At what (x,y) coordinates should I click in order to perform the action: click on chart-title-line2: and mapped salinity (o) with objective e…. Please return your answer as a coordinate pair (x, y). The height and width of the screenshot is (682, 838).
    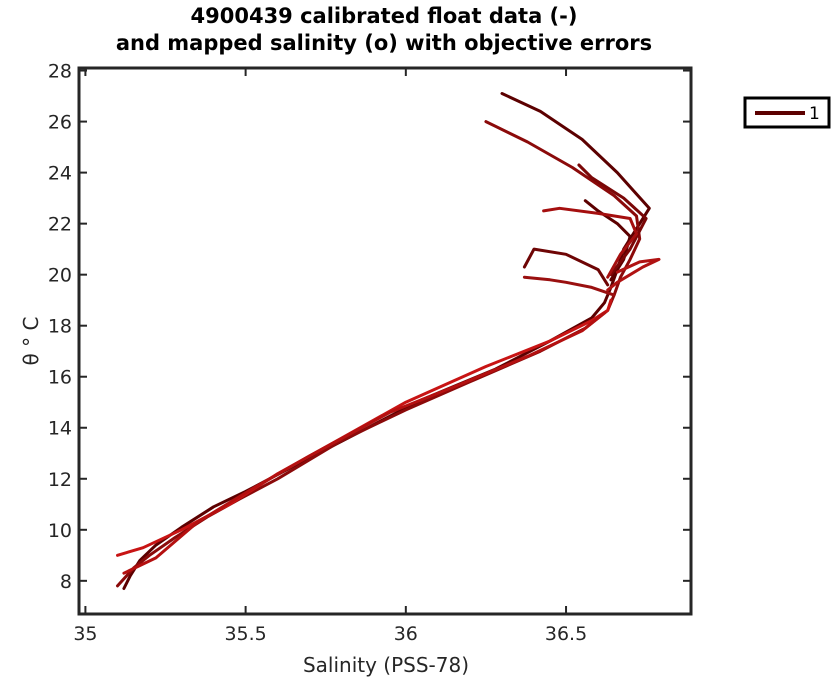
    Looking at the image, I should click on (384, 43).